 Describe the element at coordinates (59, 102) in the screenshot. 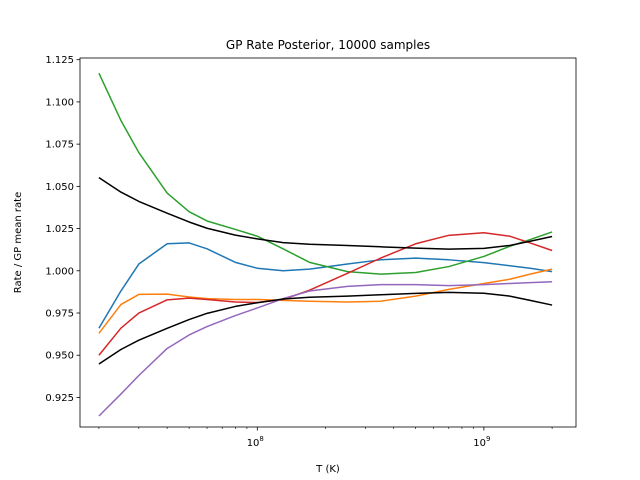

I see `y-tick-label: 1.100` at that location.